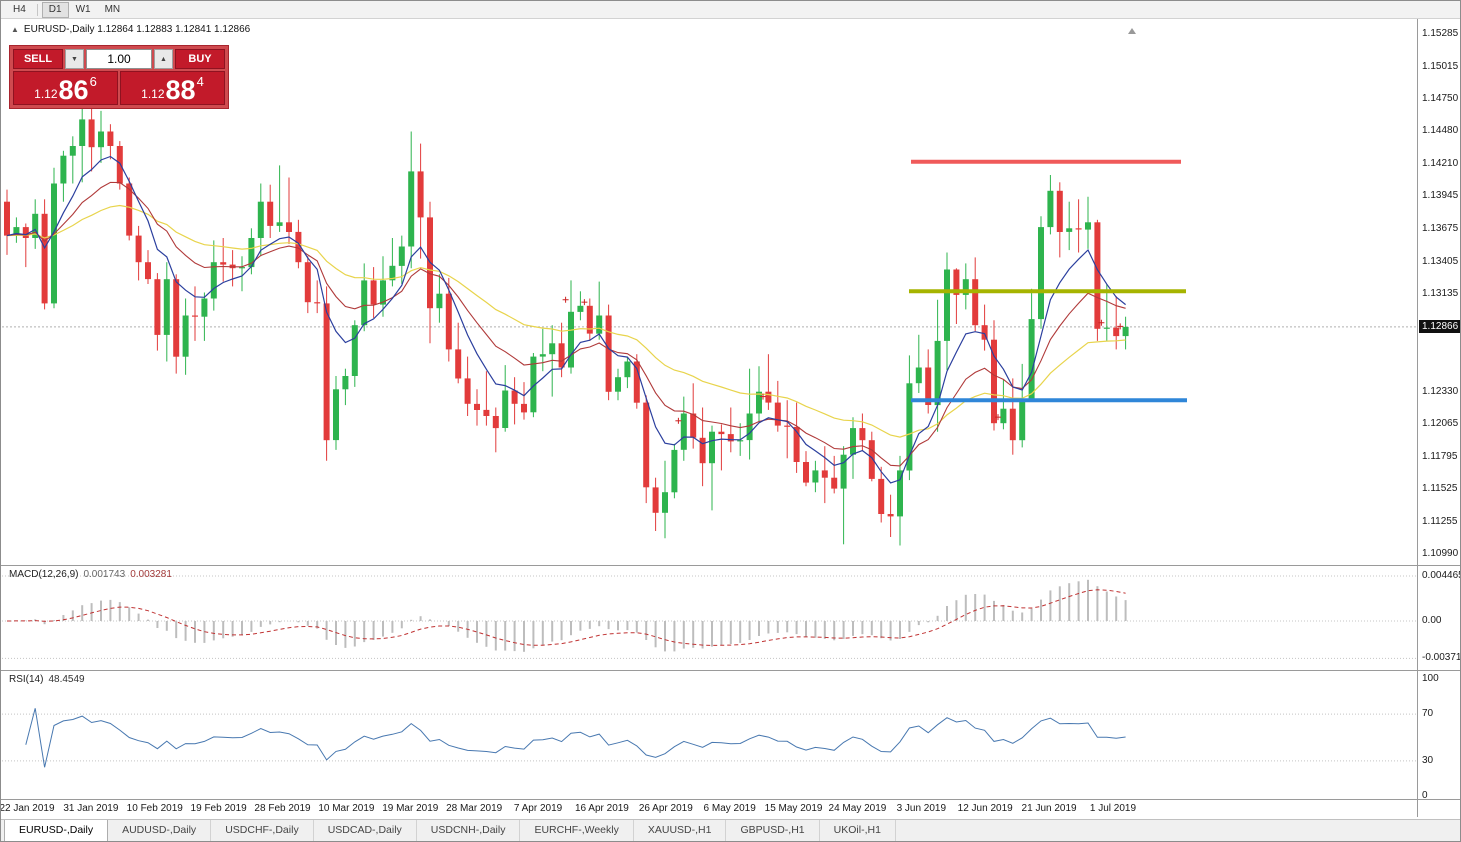 The height and width of the screenshot is (842, 1461). I want to click on rsi-value: 48.4549, so click(66, 679).